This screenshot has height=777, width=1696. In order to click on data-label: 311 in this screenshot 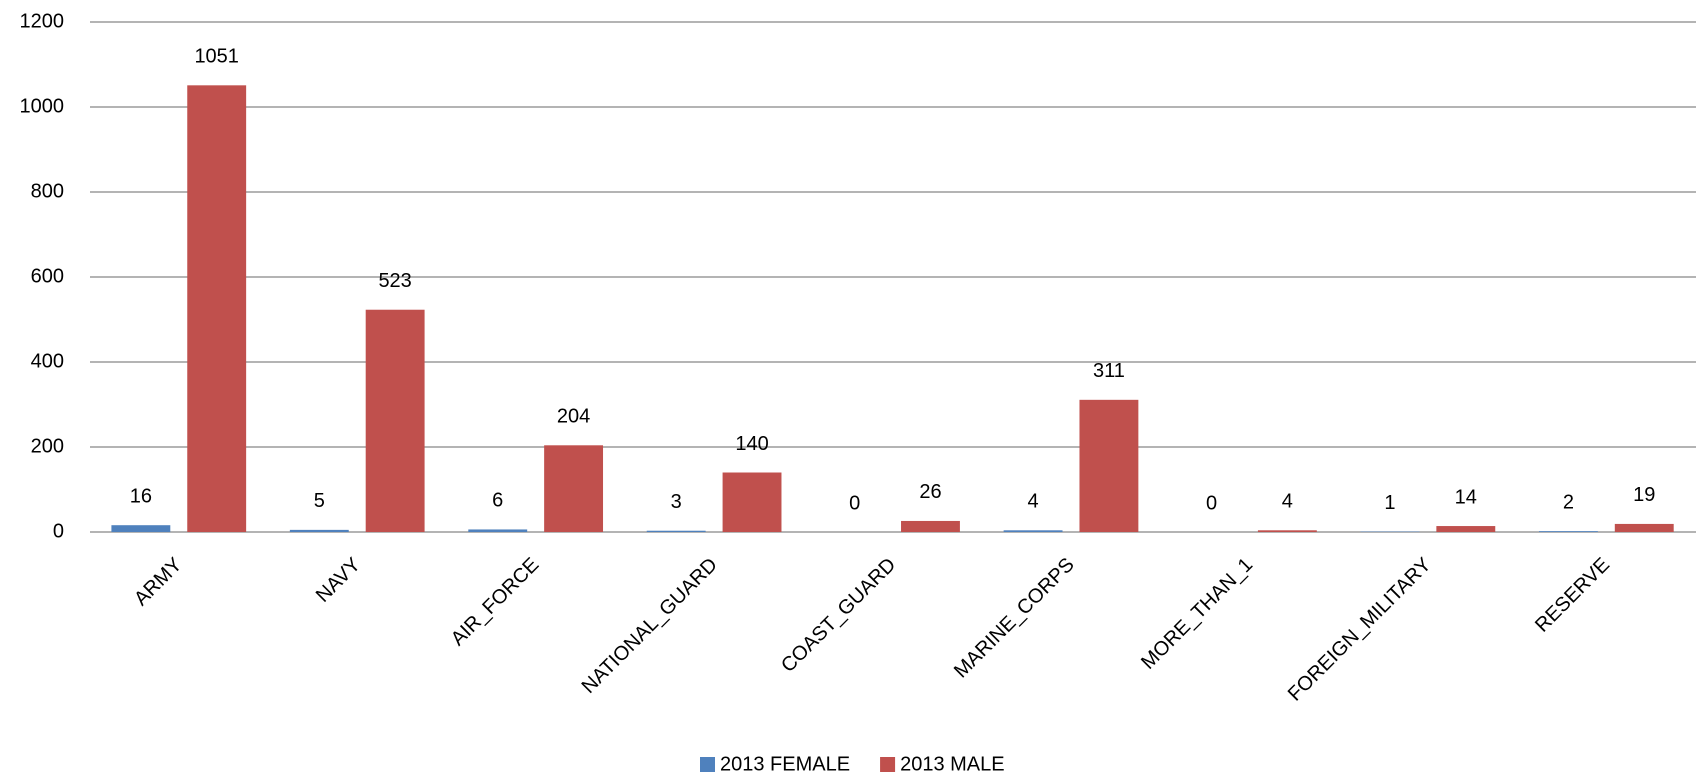, I will do `click(1109, 371)`.